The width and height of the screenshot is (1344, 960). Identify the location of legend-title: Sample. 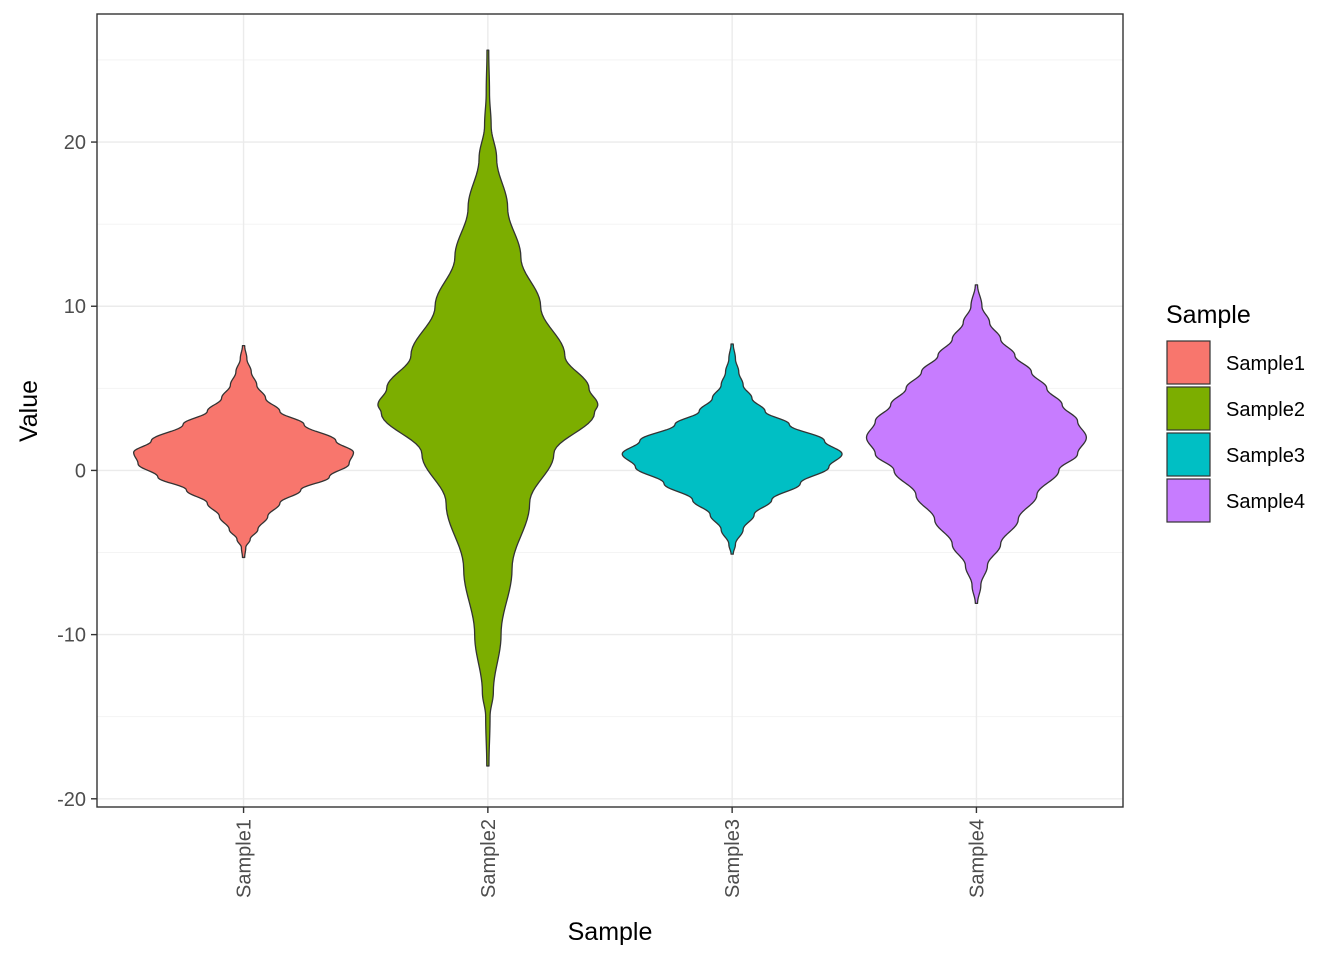
(1208, 315).